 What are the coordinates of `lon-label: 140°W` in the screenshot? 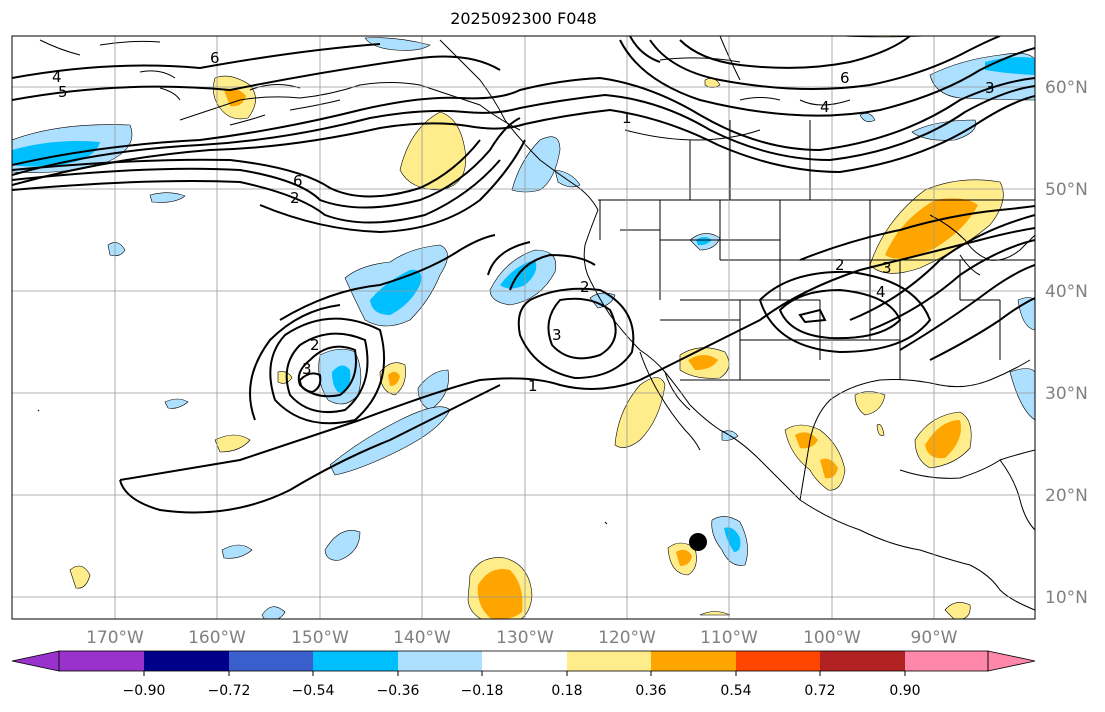 It's located at (422, 638).